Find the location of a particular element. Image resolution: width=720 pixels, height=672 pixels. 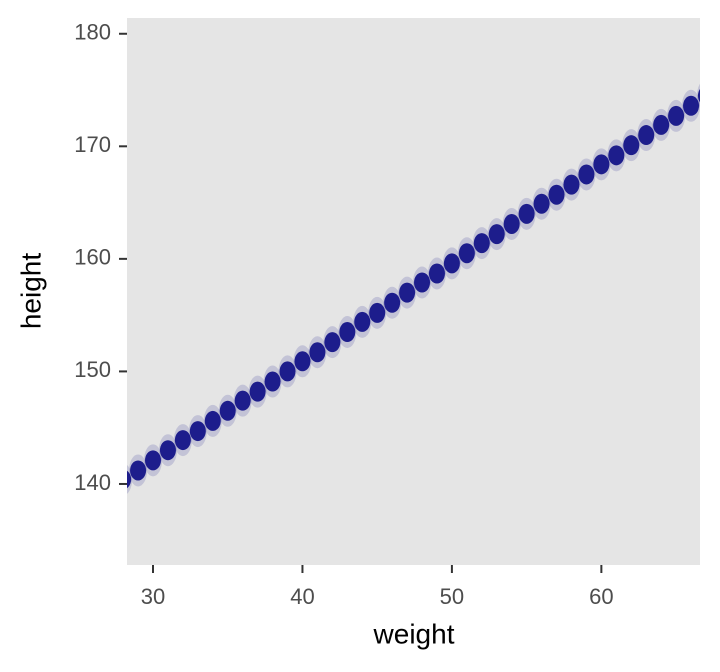

y-axis-title: height is located at coordinates (30, 291).